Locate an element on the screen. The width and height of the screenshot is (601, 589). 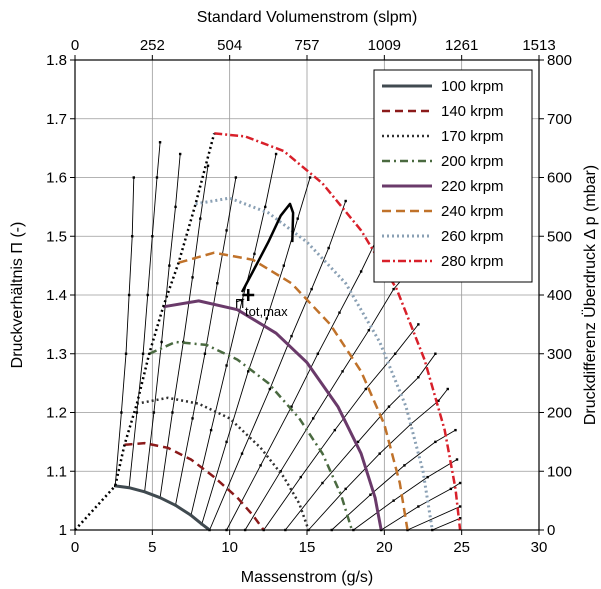
y2-tick-label: 0 is located at coordinates (551, 530).